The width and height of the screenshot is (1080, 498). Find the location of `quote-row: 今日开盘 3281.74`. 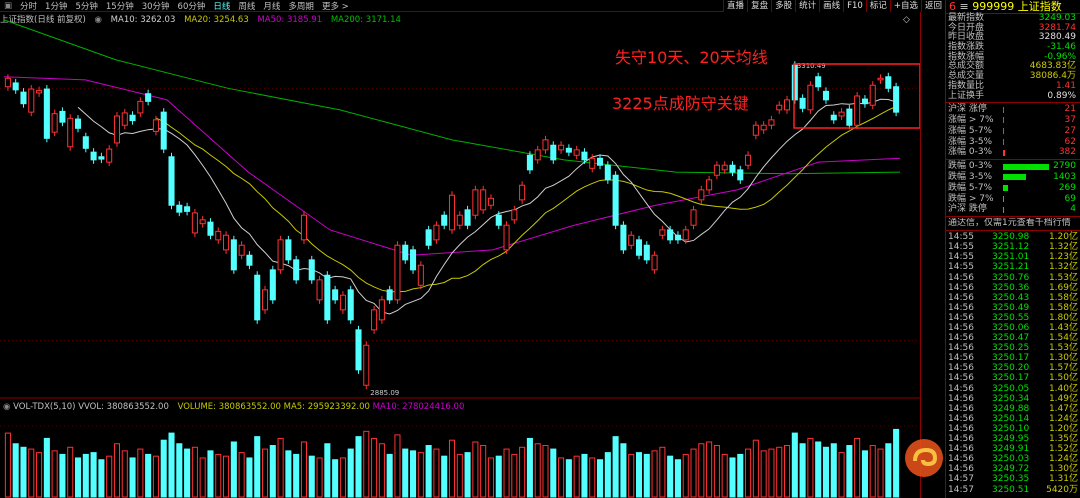

quote-row: 今日开盘 3281.74 is located at coordinates (1013, 28).